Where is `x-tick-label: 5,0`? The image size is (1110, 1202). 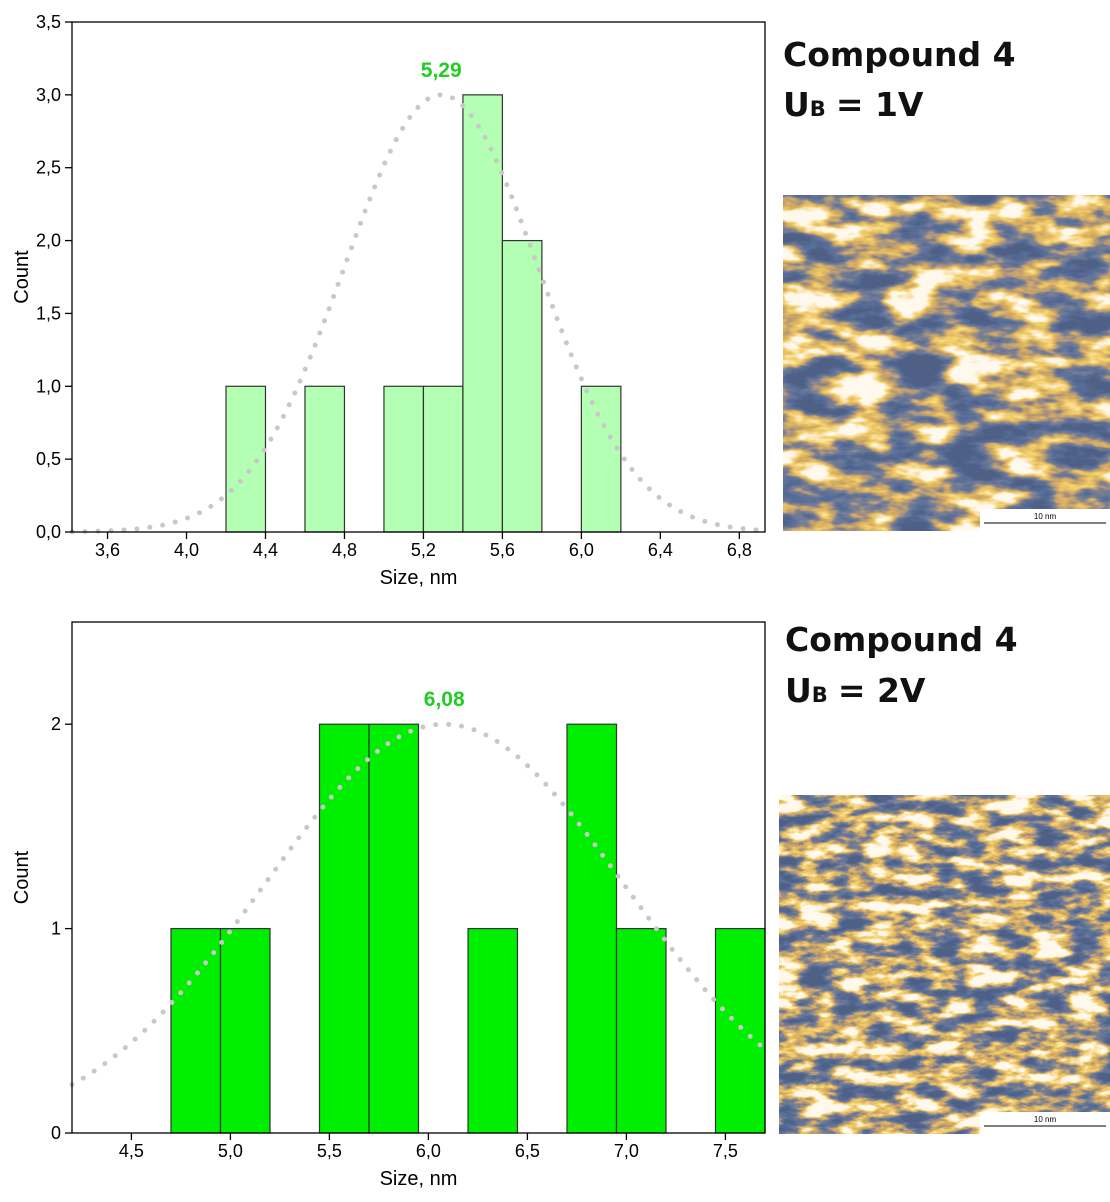
x-tick-label: 5,0 is located at coordinates (230, 1151).